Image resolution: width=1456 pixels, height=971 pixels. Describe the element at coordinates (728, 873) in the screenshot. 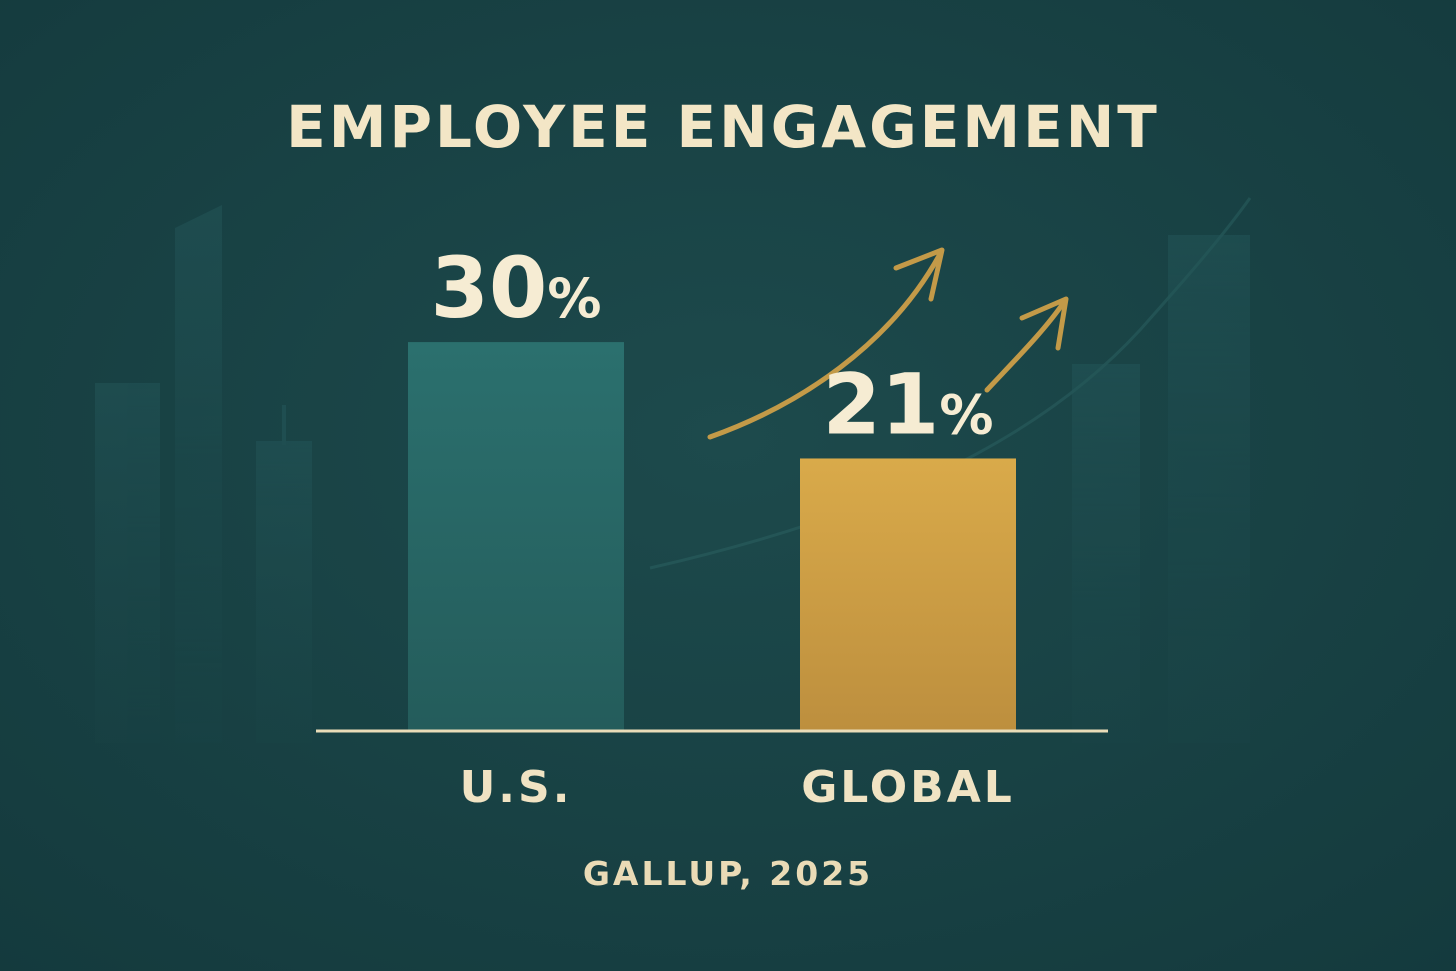

I see `chart-source: GALLUP, 2025` at that location.